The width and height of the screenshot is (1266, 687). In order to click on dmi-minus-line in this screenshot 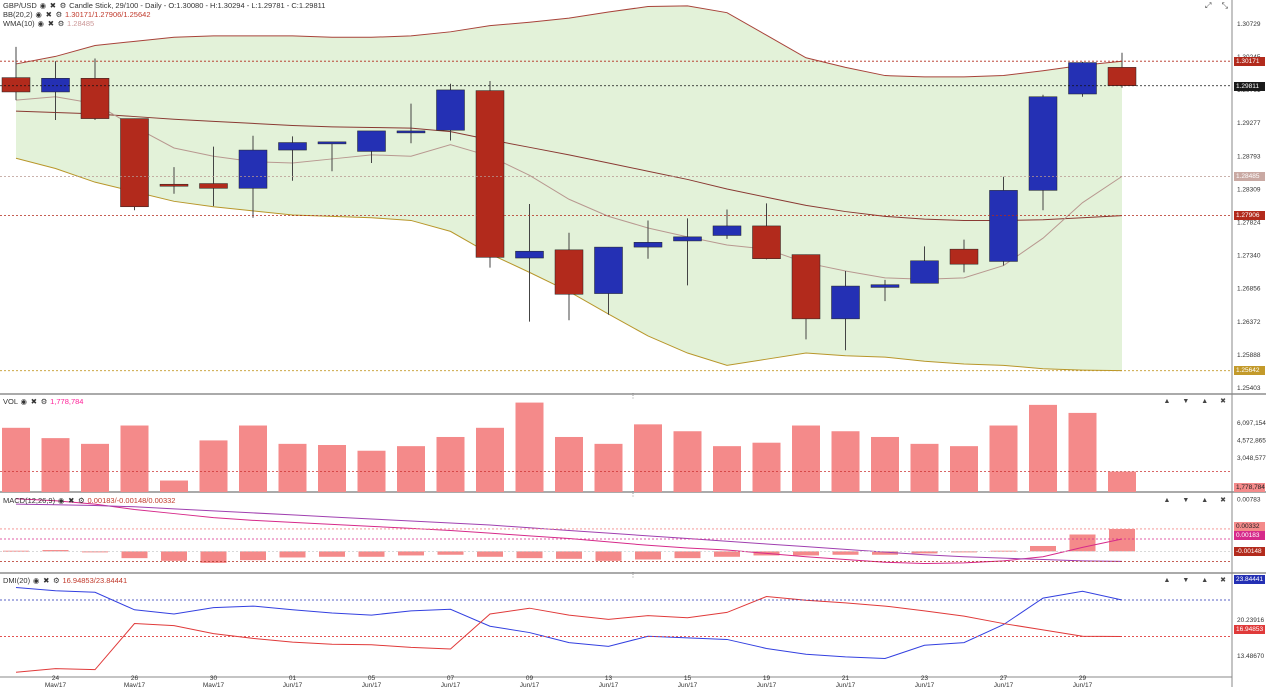, I will do `click(569, 634)`.